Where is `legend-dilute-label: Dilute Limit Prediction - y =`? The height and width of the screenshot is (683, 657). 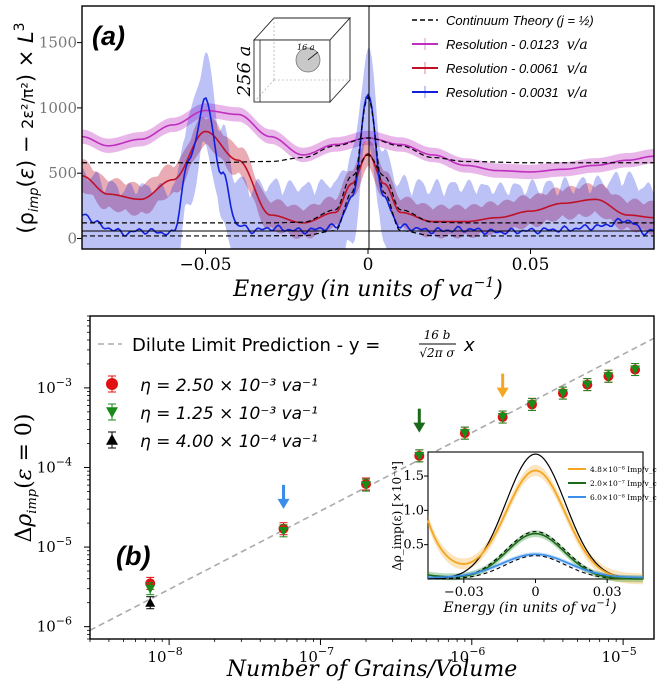 legend-dilute-label: Dilute Limit Prediction - y = is located at coordinates (256, 345).